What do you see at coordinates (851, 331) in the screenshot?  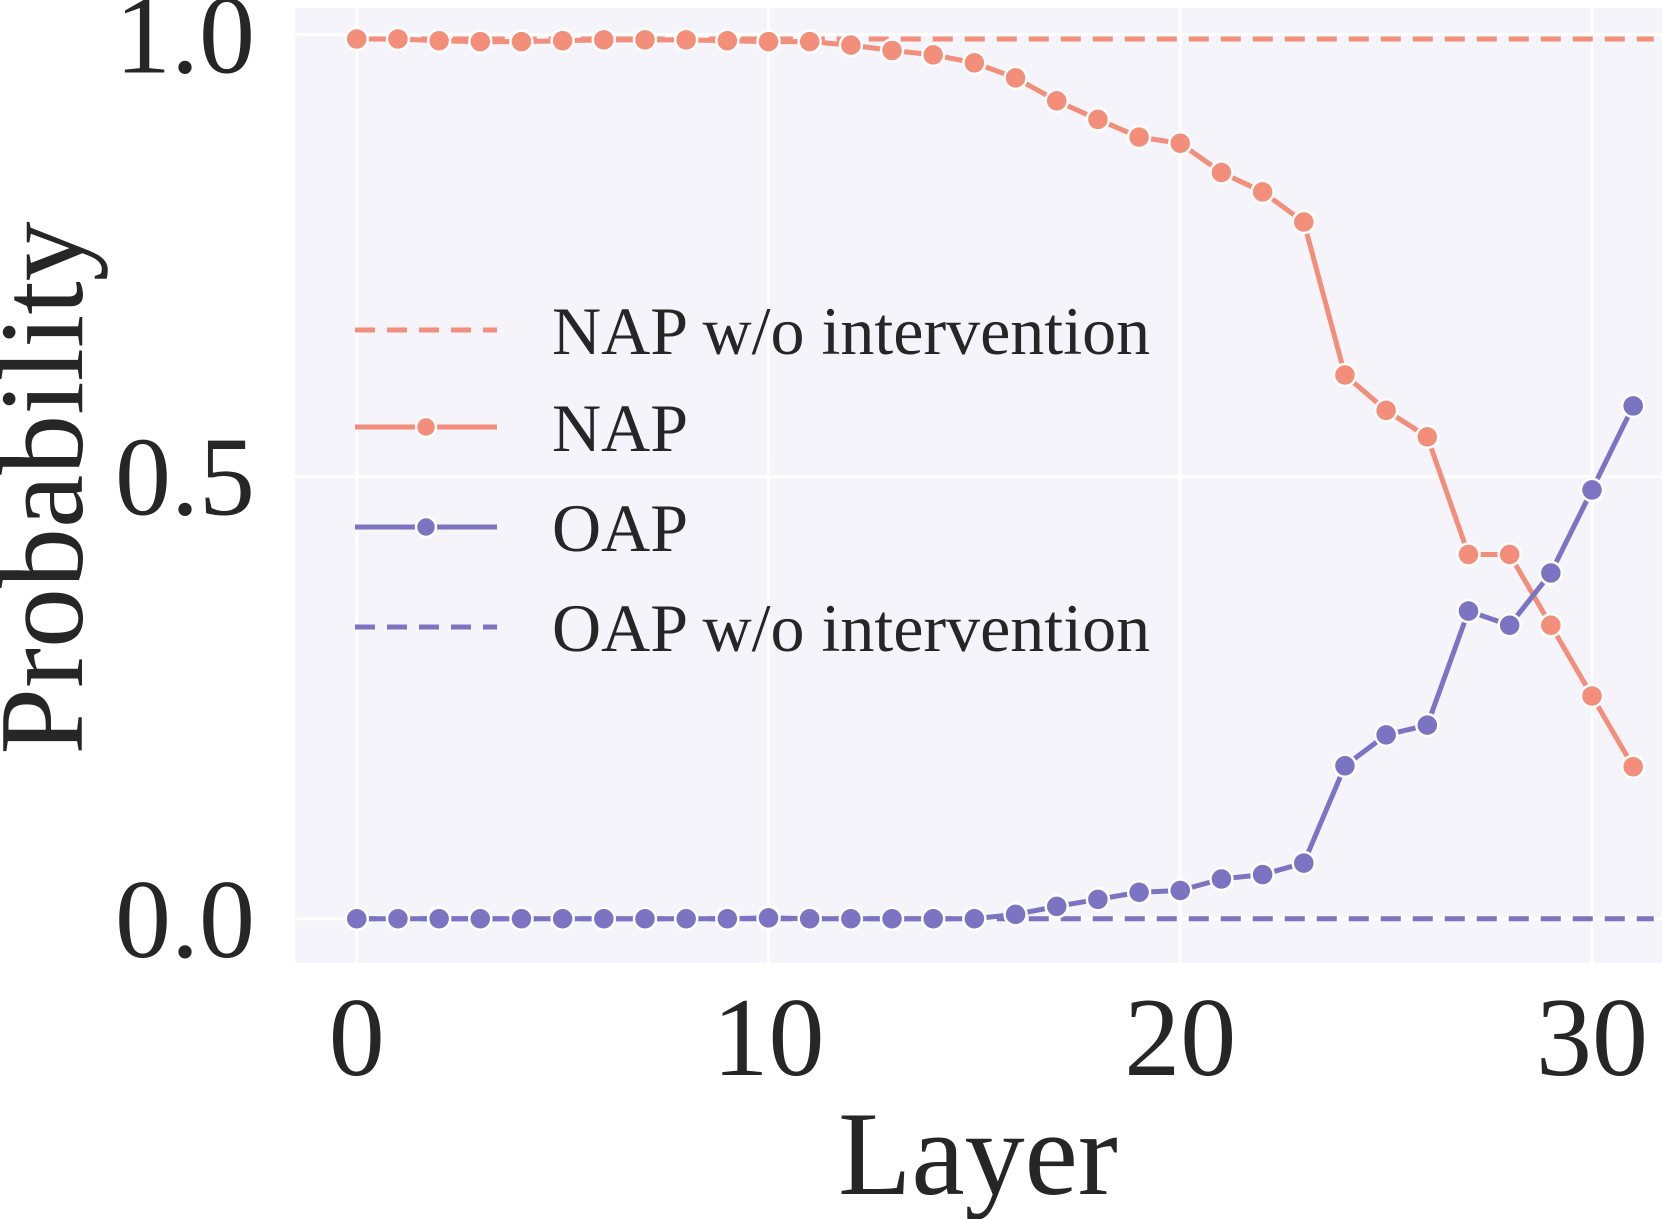 I see `legend-label-nap-wo-intervention: NAP w/o intervention` at bounding box center [851, 331].